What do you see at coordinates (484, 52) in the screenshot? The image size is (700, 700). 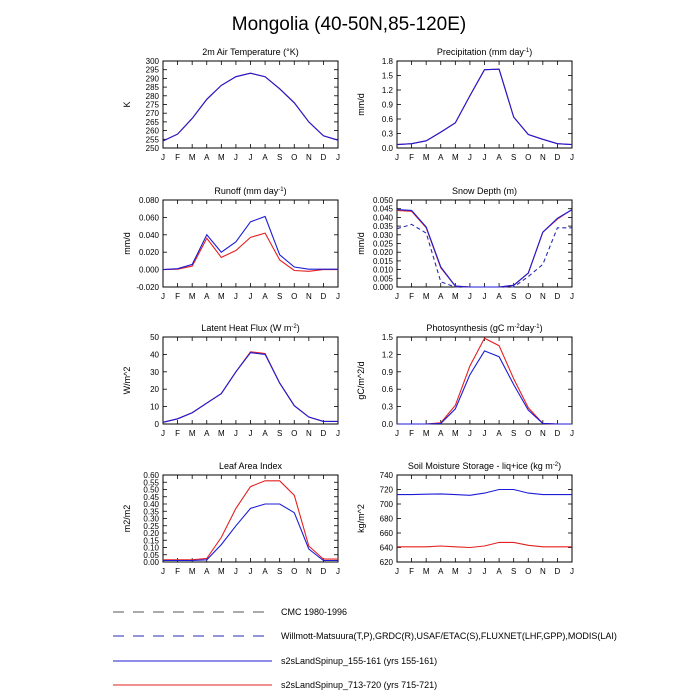 I see `panel-title: Precipitation (mm day-1)` at bounding box center [484, 52].